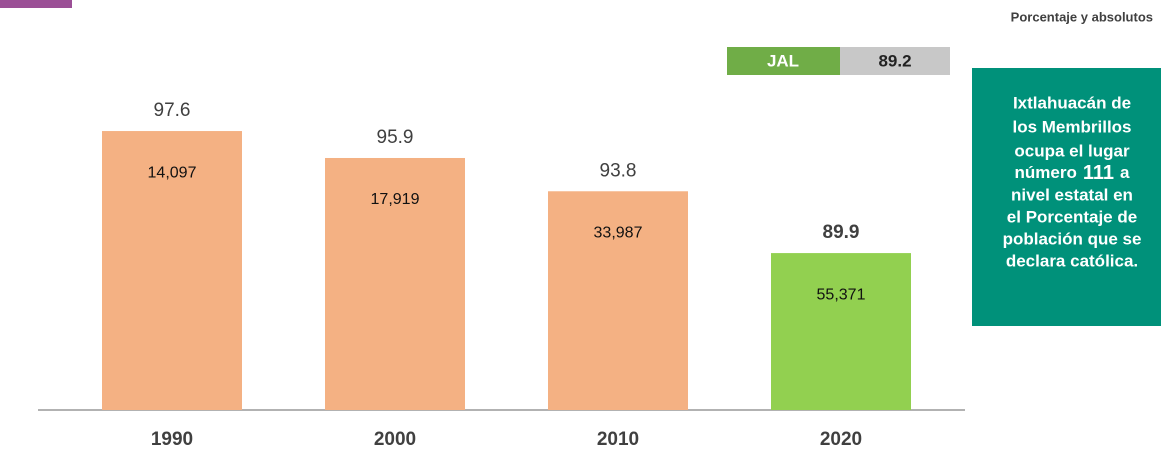  I want to click on count-label: 14,097, so click(172, 172).